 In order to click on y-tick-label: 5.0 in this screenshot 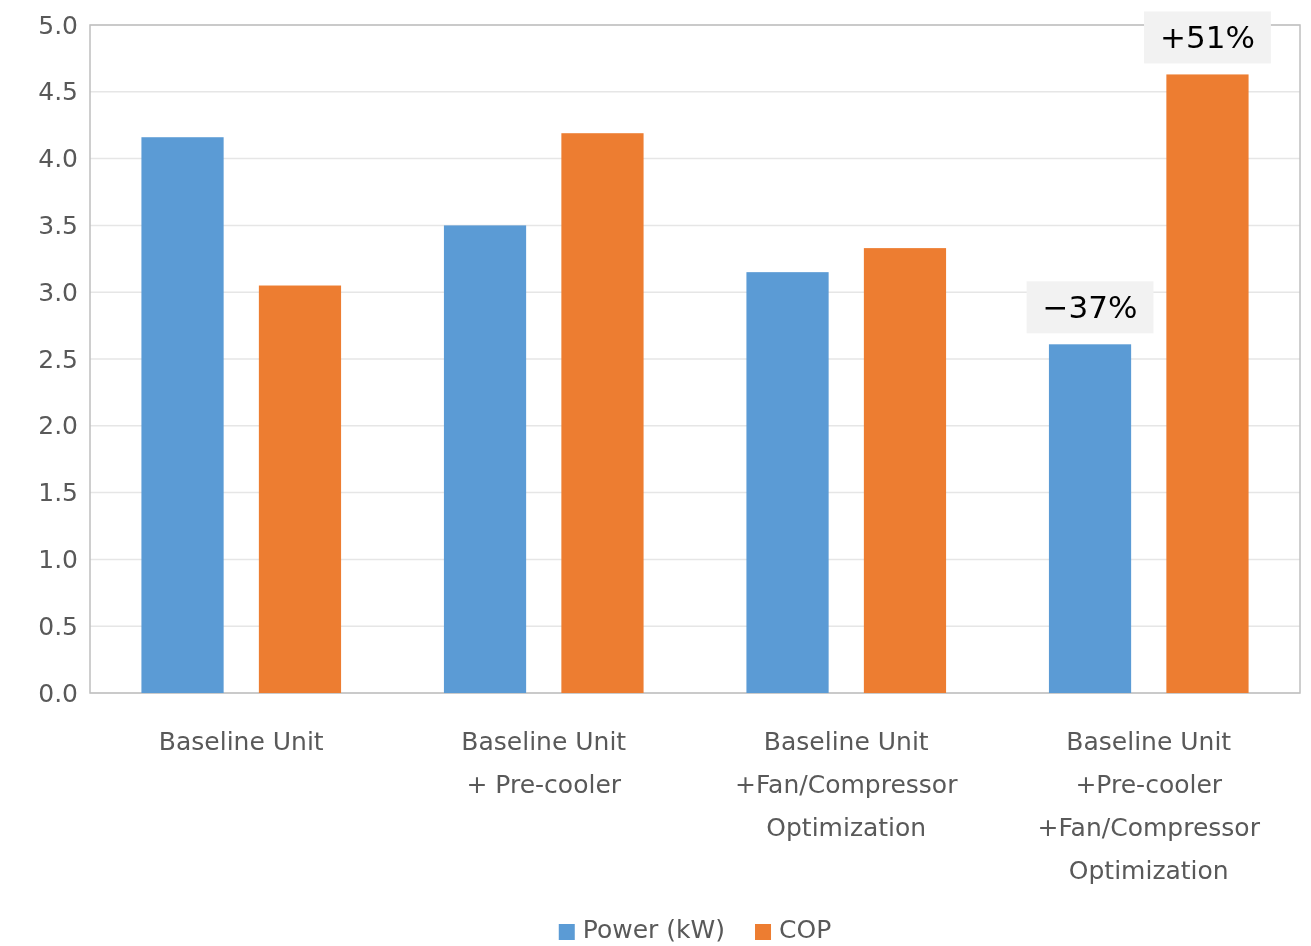, I will do `click(58, 25)`.